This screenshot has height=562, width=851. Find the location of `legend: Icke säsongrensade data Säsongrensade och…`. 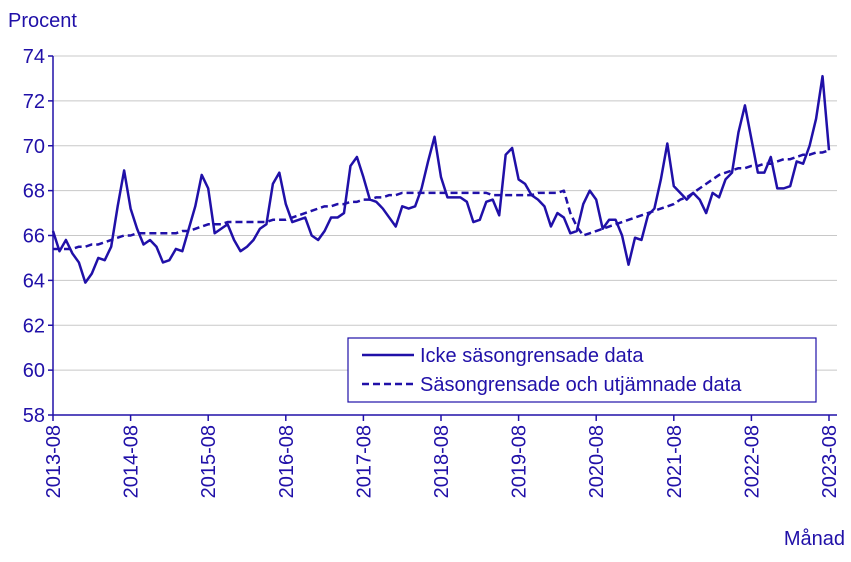

legend: Icke säsongrensade data Säsongrensade och… is located at coordinates (582, 370).